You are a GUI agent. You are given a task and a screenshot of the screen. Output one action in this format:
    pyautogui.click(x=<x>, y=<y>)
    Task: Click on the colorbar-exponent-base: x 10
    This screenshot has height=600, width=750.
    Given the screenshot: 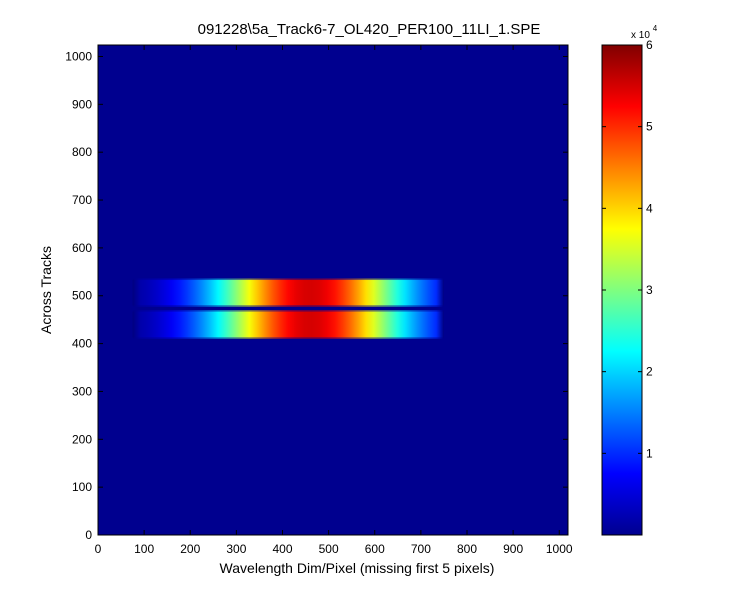 What is the action you would take?
    pyautogui.click(x=640, y=35)
    